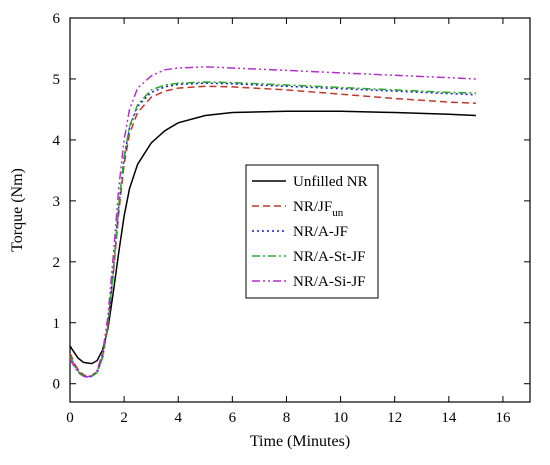 This screenshot has height=465, width=550. Describe the element at coordinates (57, 80) in the screenshot. I see `y-tick-label: 5` at that location.